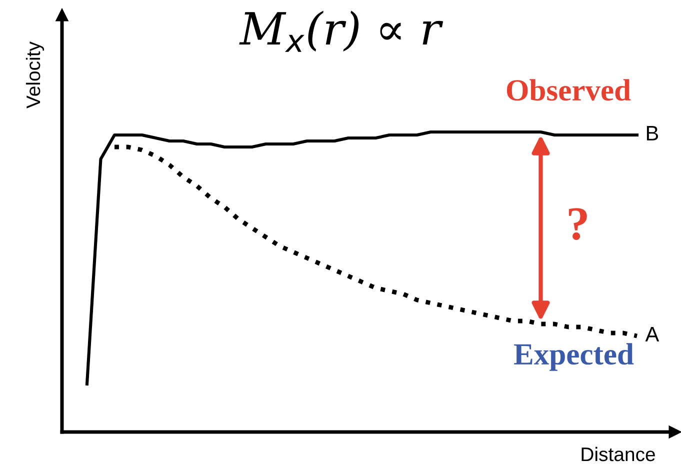 This screenshot has height=469, width=681. What do you see at coordinates (574, 357) in the screenshot?
I see `annotation: Expected` at bounding box center [574, 357].